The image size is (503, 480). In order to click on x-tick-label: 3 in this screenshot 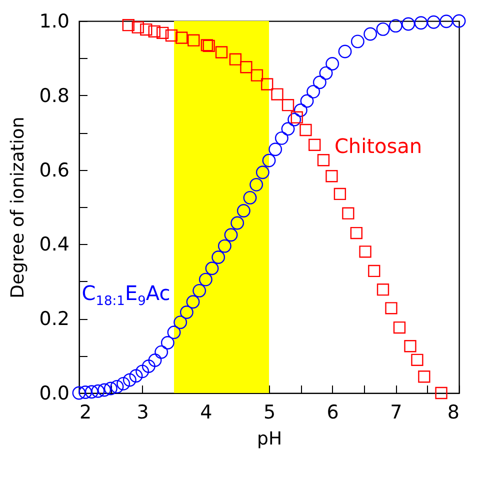, I will do `click(142, 413)`.